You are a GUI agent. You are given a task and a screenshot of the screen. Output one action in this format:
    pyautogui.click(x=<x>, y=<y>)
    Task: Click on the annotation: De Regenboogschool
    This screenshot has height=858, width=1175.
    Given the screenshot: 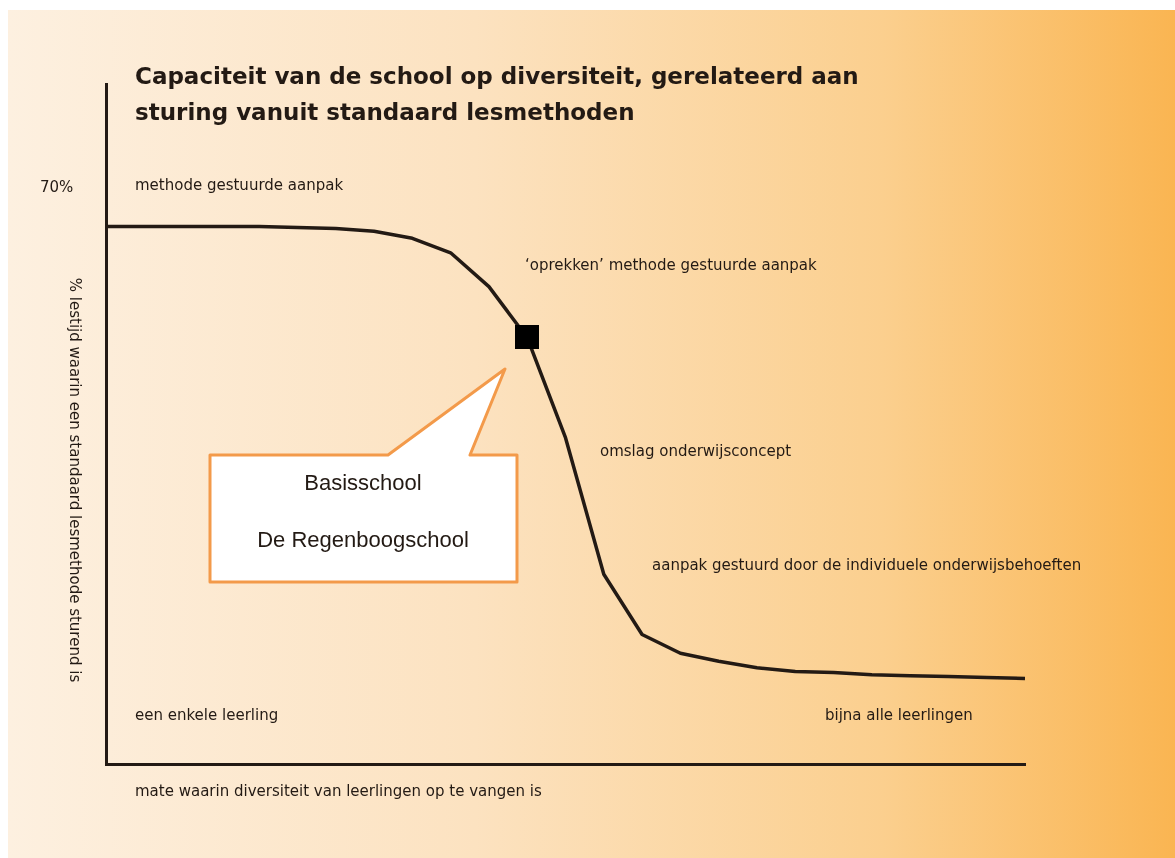 What is the action you would take?
    pyautogui.click(x=363, y=540)
    